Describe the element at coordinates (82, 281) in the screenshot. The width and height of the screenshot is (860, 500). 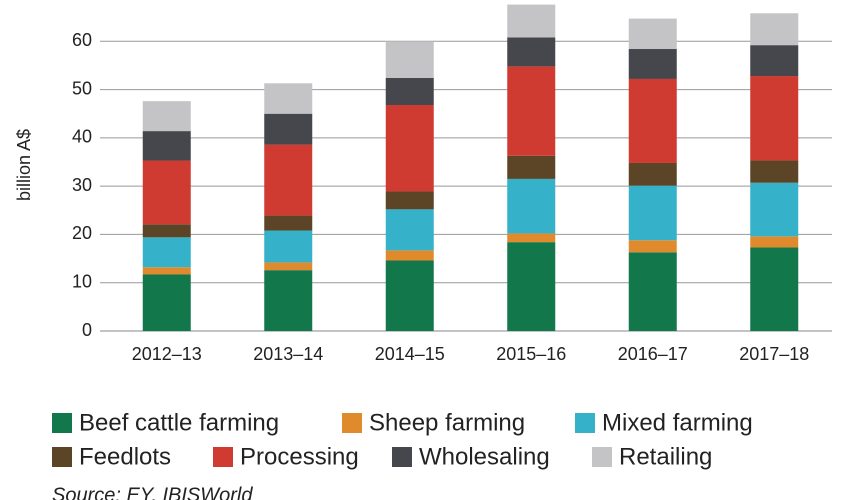
I see `y-tick-label: 10` at that location.